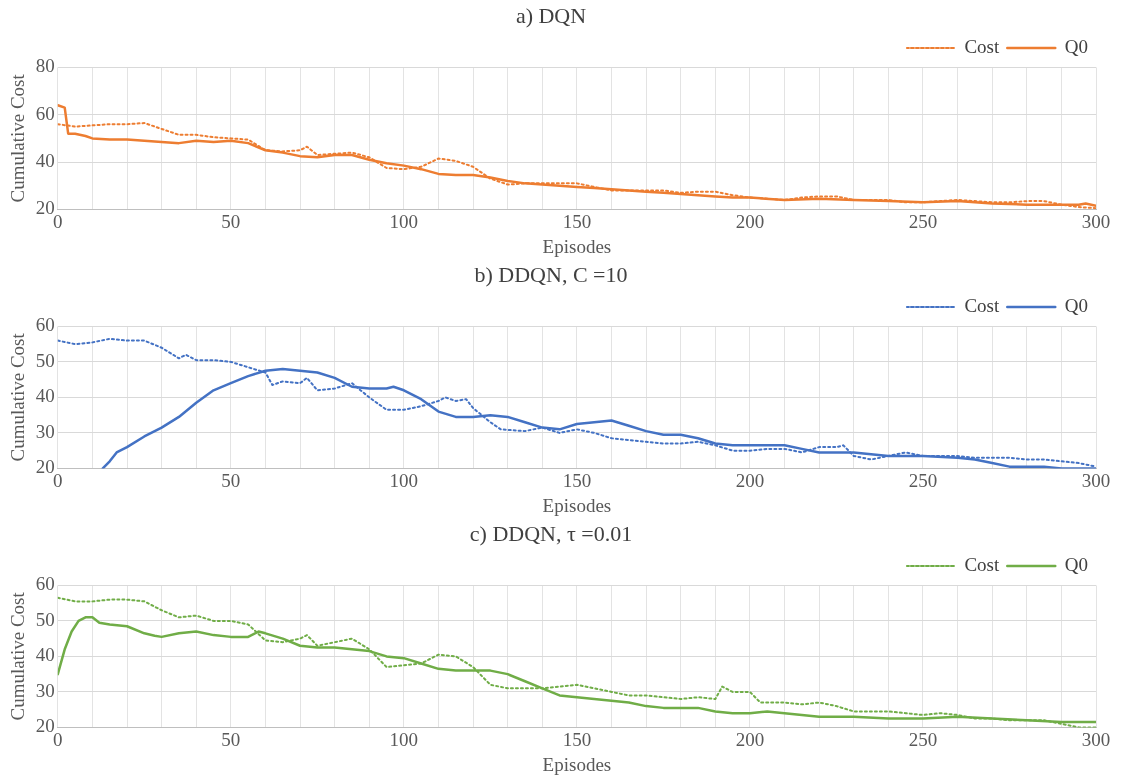  I want to click on chart-title: b) DDQN, C =10, so click(551, 274).